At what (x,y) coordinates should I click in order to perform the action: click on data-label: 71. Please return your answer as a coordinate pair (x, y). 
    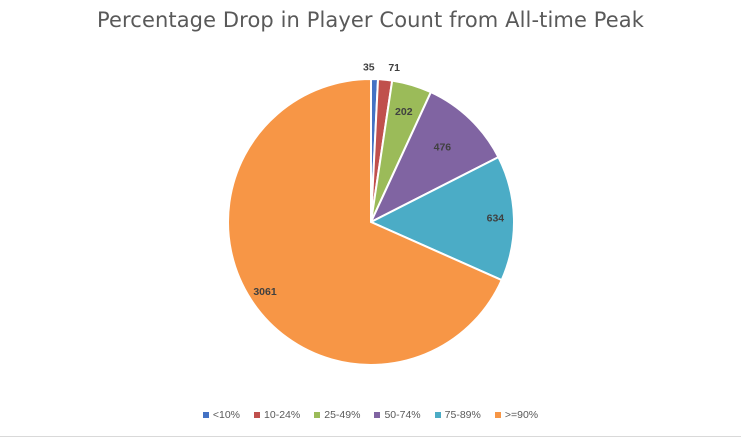
    Looking at the image, I should click on (394, 68).